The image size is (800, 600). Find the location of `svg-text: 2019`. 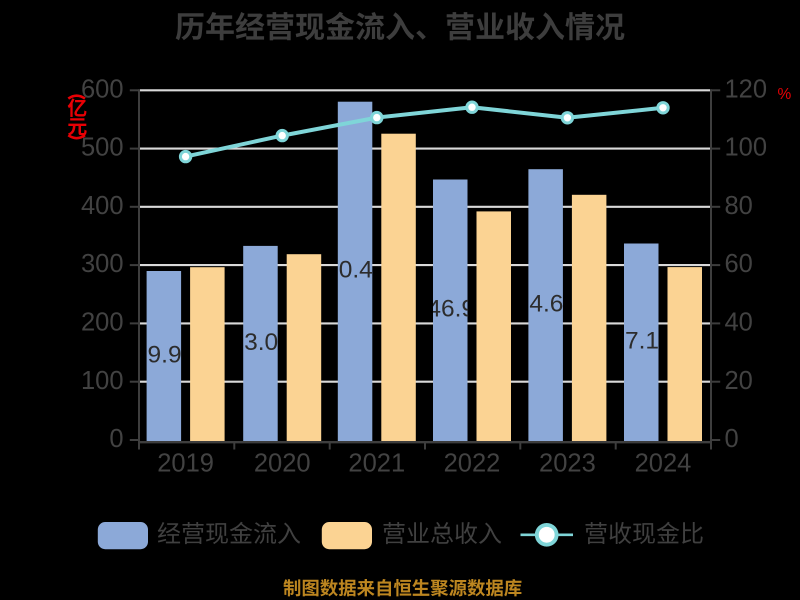

svg-text: 2019 is located at coordinates (185, 463).